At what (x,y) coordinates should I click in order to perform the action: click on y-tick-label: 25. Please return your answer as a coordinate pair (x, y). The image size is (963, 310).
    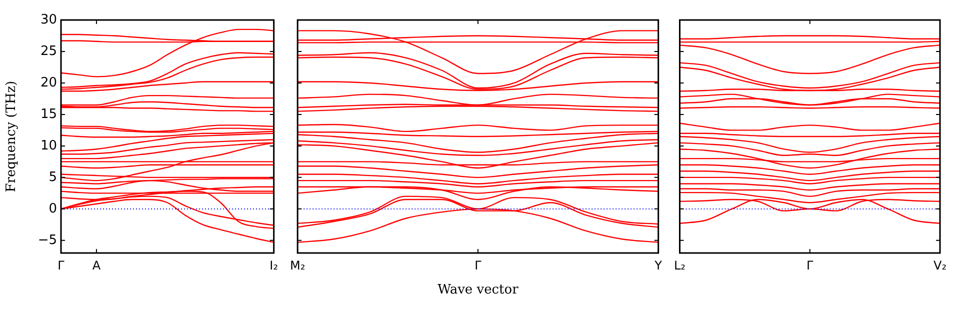
    Looking at the image, I should click on (48, 51).